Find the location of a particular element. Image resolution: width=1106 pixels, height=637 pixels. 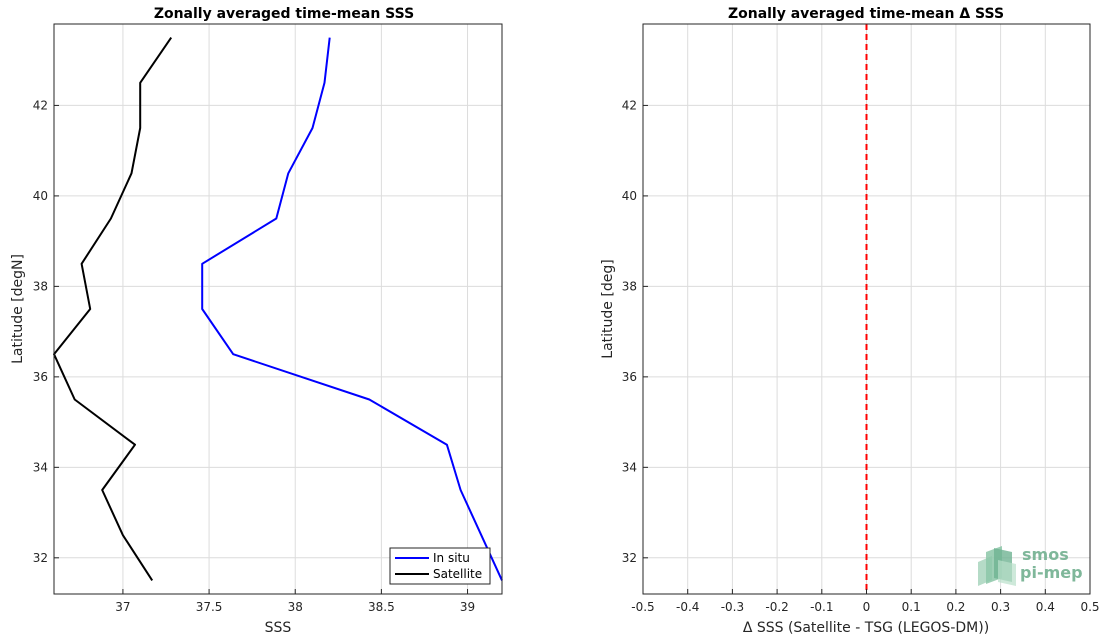

series-line-satellite is located at coordinates (113, 309).